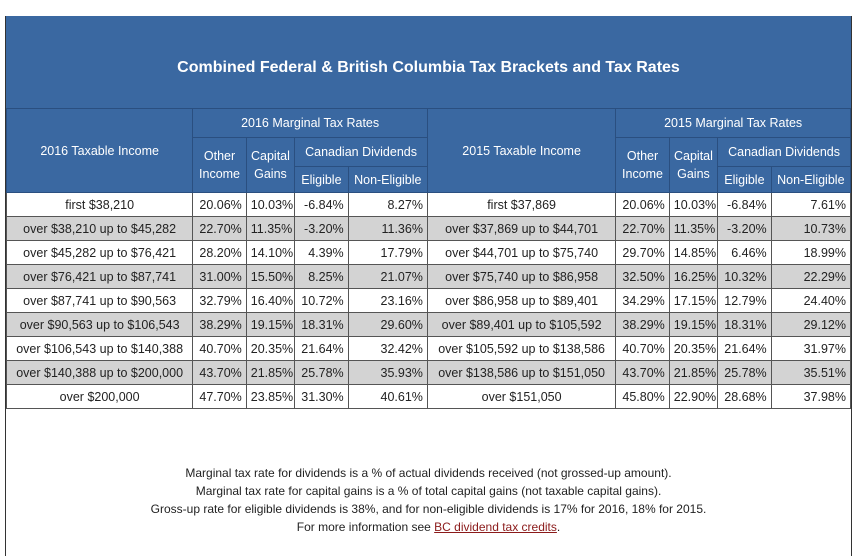 The width and height of the screenshot is (864, 556). I want to click on capital-gains-2015-cell: 10.03%, so click(693, 204).